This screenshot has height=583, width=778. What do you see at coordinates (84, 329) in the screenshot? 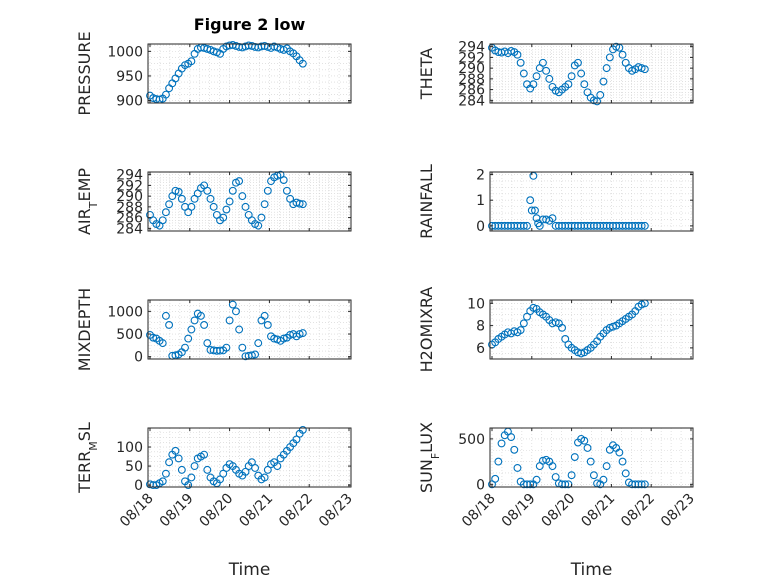
I see `y-axis-label: MIXDEPTH` at bounding box center [84, 329].